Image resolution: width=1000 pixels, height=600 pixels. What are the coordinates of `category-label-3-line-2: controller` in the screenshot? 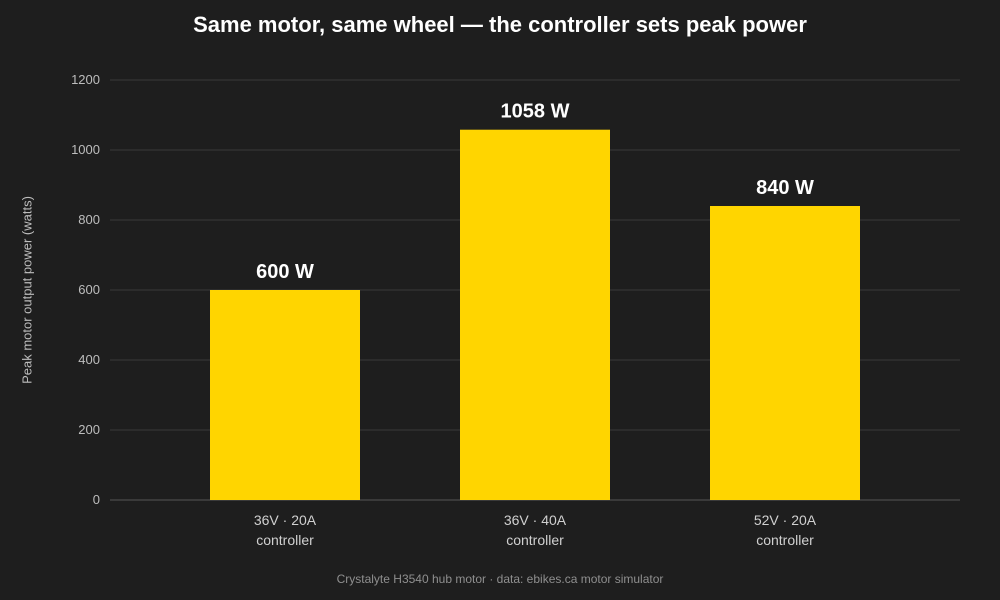 It's located at (785, 540).